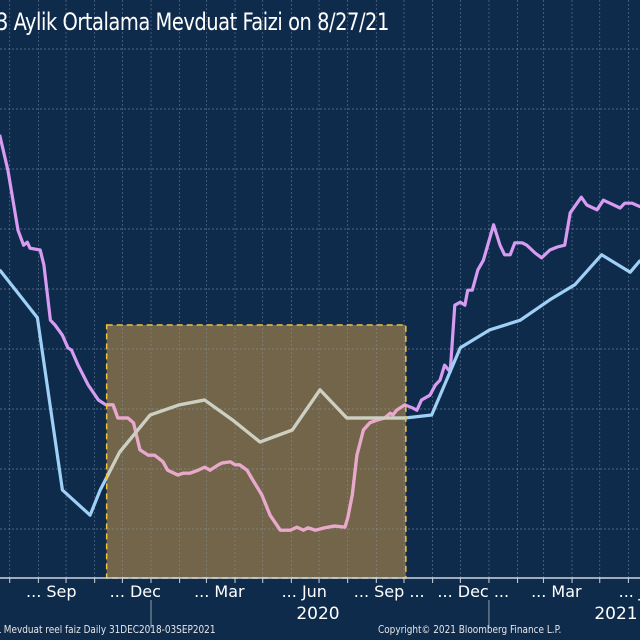 This screenshot has width=640, height=640. Describe the element at coordinates (470, 629) in the screenshot. I see `footer-copyright: Copyright© 2021 Bloomberg Finance L.P.` at that location.